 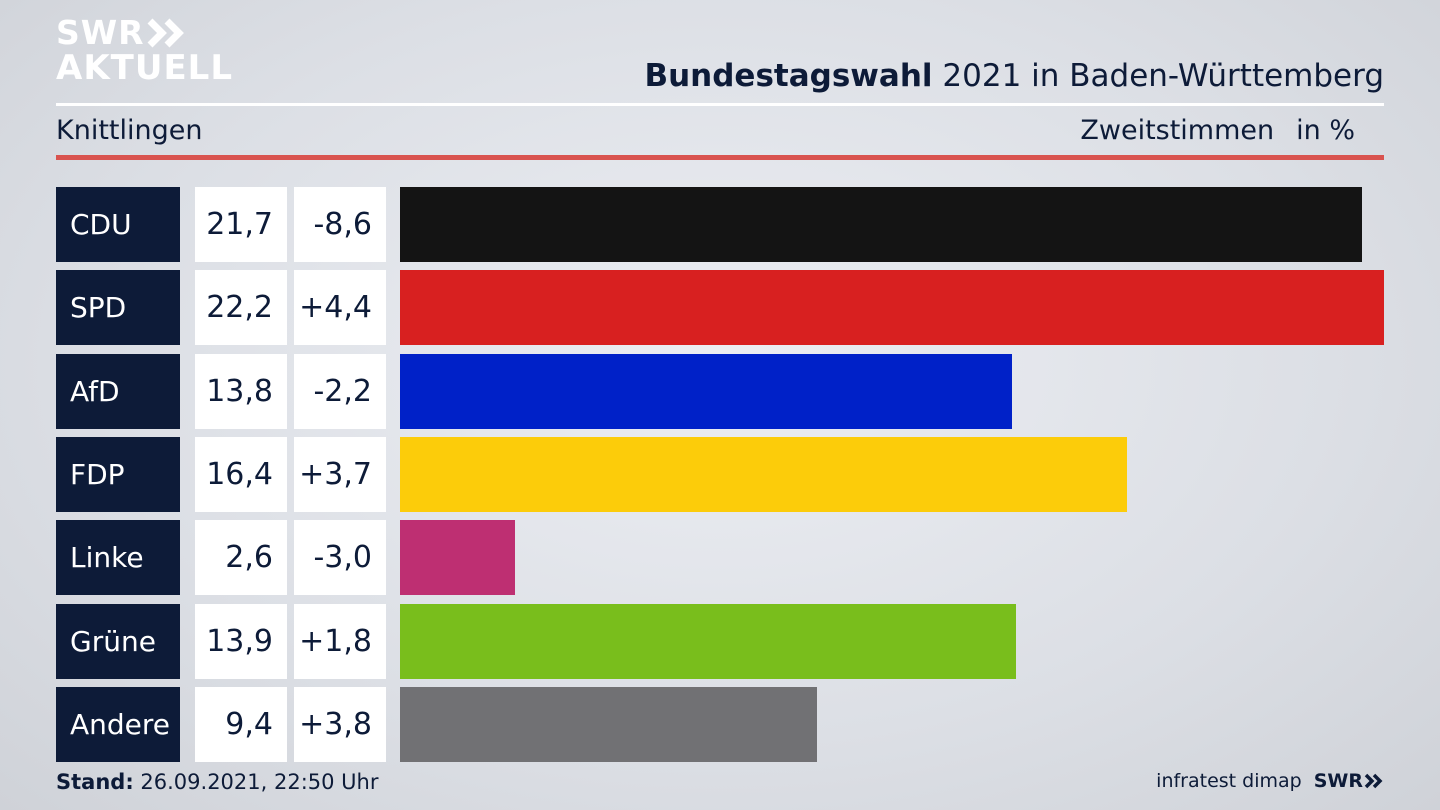 I want to click on party-label: AfD, so click(x=118, y=391).